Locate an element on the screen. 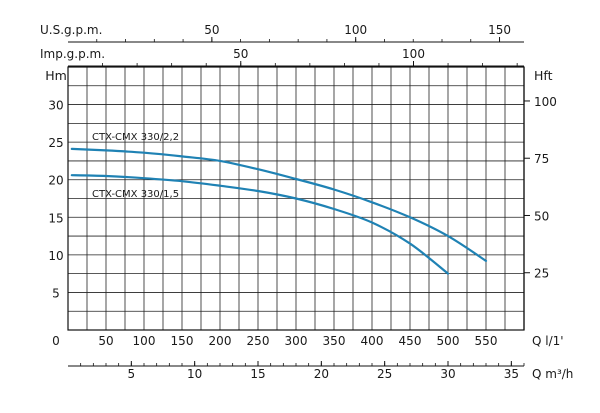 The height and width of the screenshot is (413, 600). hm-tick-label: 25 is located at coordinates (55, 143).